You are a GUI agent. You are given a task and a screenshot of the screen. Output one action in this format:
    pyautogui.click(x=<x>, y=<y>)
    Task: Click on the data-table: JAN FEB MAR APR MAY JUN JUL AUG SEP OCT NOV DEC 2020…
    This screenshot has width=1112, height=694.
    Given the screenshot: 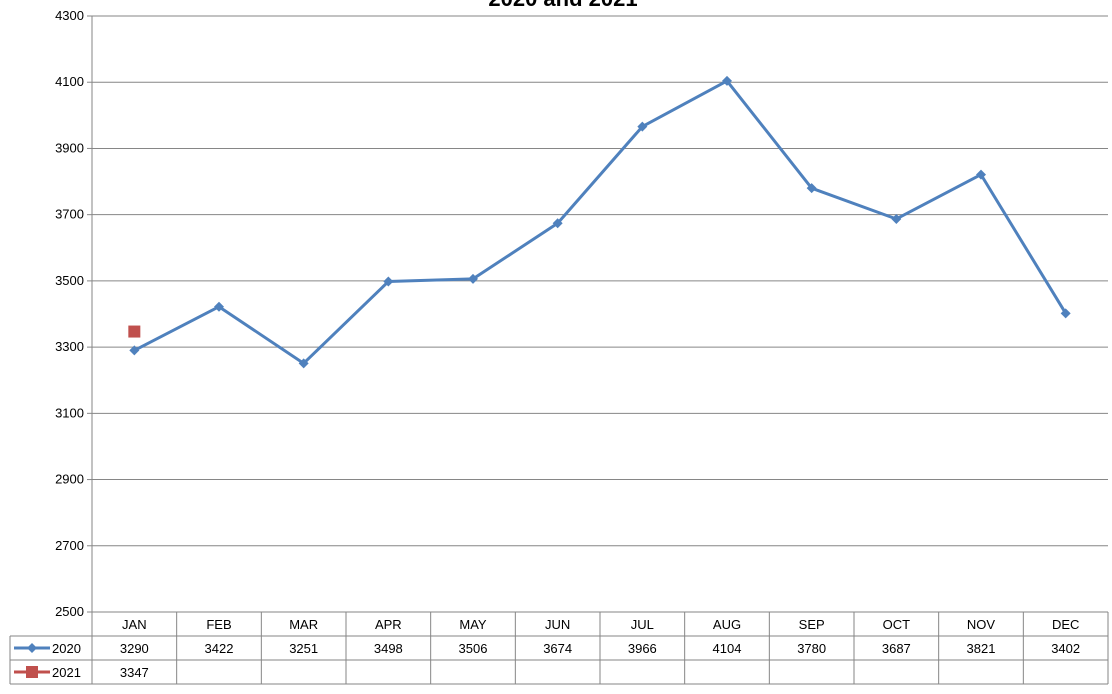 What is the action you would take?
    pyautogui.click(x=559, y=648)
    